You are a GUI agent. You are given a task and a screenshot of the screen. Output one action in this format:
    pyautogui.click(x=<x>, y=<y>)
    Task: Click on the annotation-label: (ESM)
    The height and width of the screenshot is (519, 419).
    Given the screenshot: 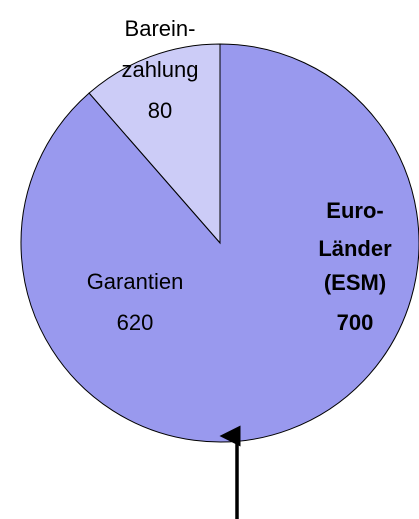 What is the action you would take?
    pyautogui.click(x=355, y=282)
    